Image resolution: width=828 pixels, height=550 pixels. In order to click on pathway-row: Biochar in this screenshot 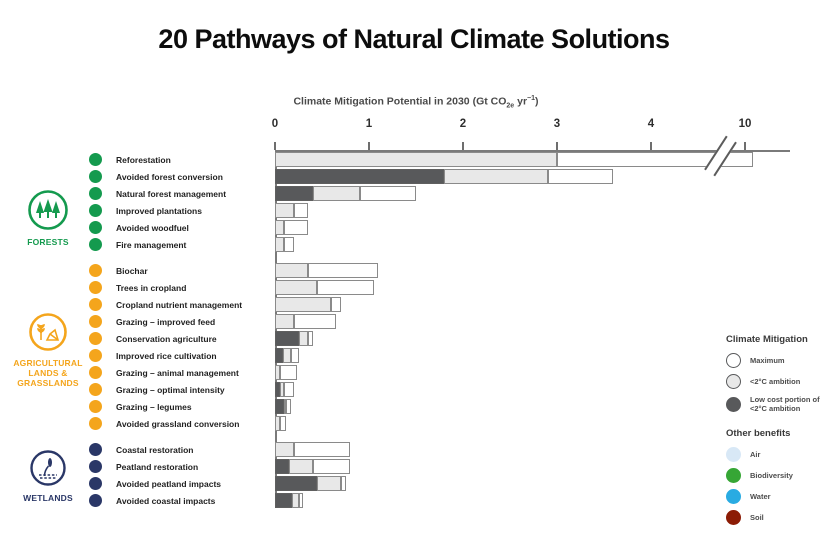, I will do `click(456, 270)`.